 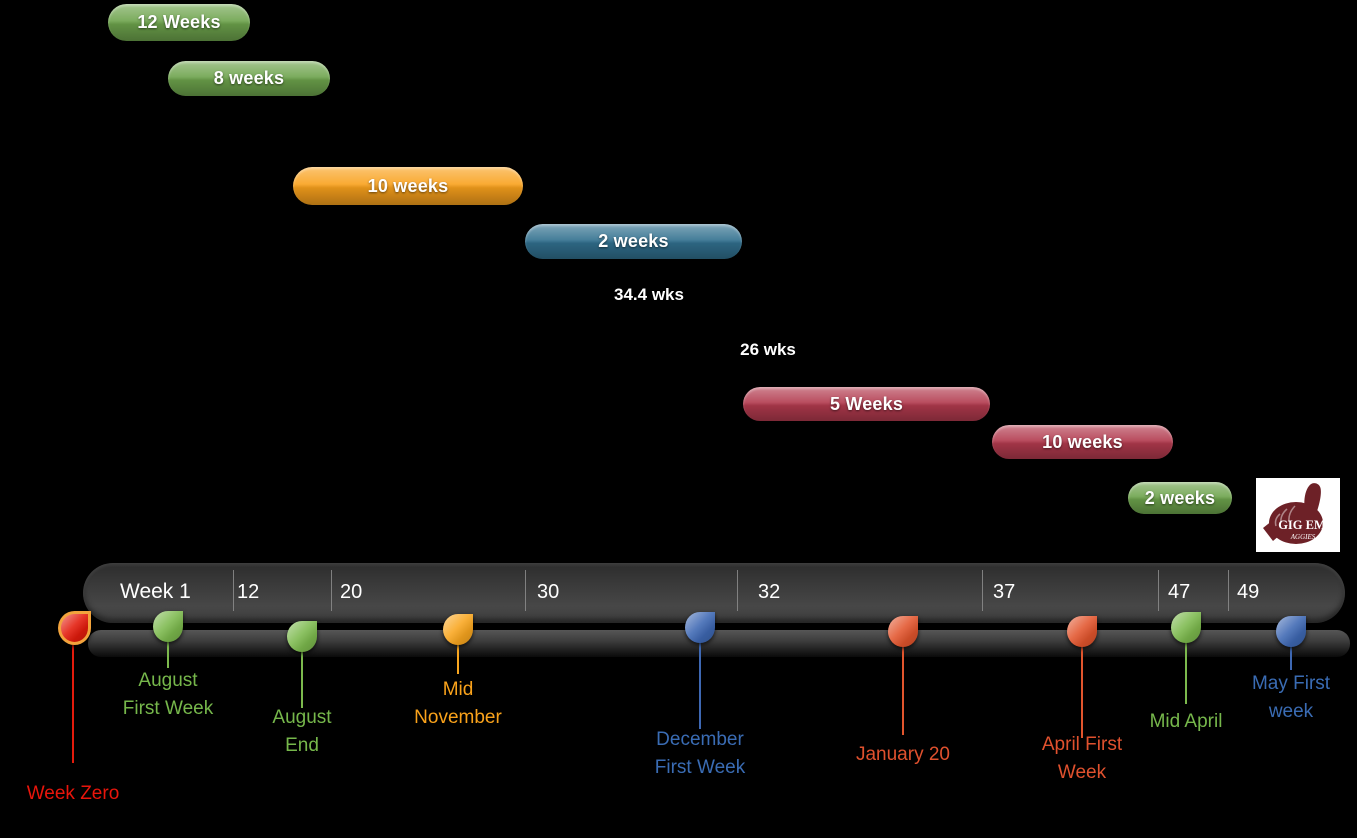 What do you see at coordinates (1291, 711) in the screenshot?
I see `milestone-label-line: week` at bounding box center [1291, 711].